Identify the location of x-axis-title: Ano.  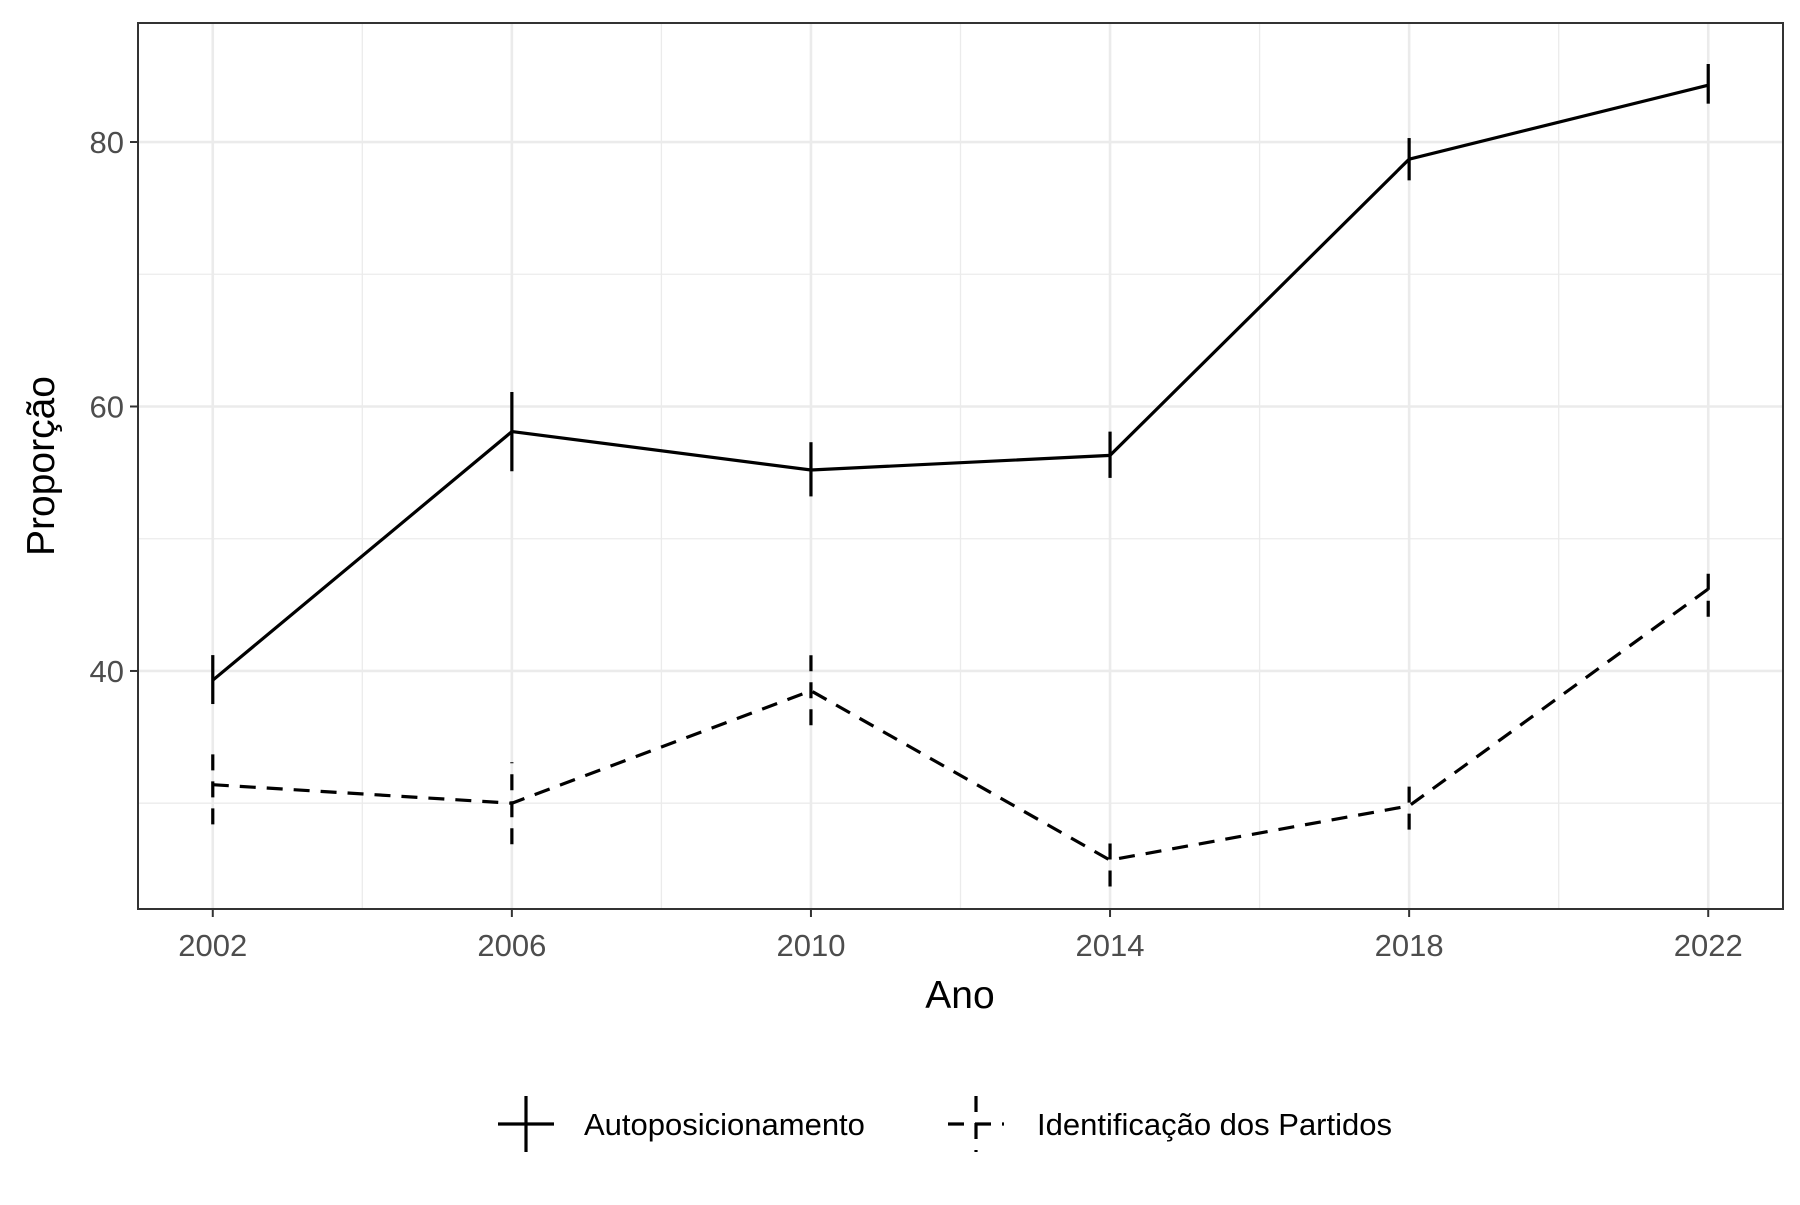
(959, 995).